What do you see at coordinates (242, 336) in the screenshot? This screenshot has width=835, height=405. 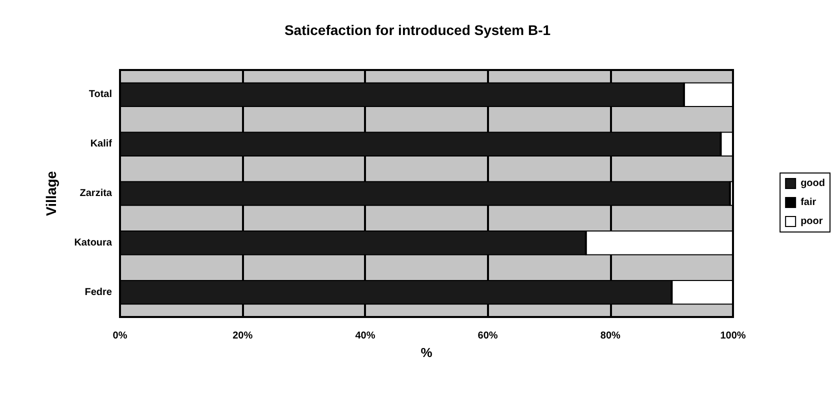 I see `x-tick-label: 20%` at bounding box center [242, 336].